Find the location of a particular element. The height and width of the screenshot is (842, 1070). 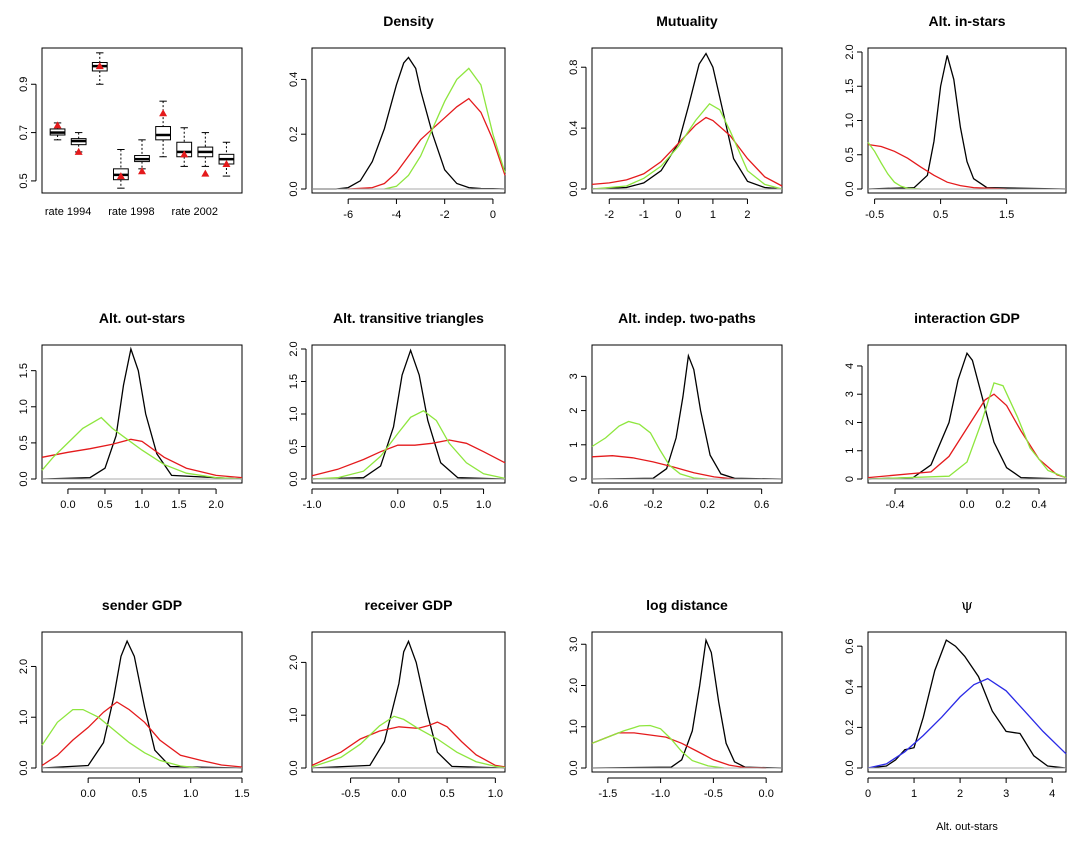

x-tick-label: -0.6 is located at coordinates (598, 505).